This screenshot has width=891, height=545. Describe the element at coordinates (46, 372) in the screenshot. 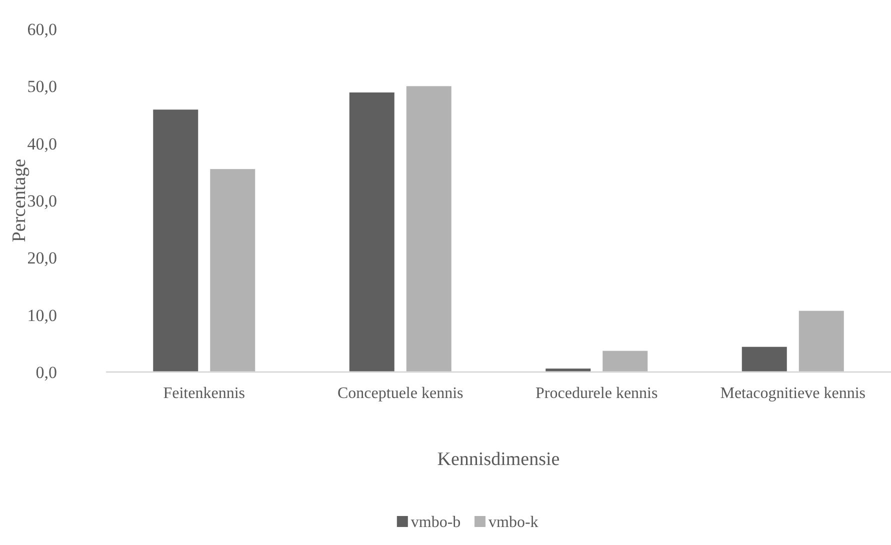

I see `y-tick-label: 0,0` at that location.